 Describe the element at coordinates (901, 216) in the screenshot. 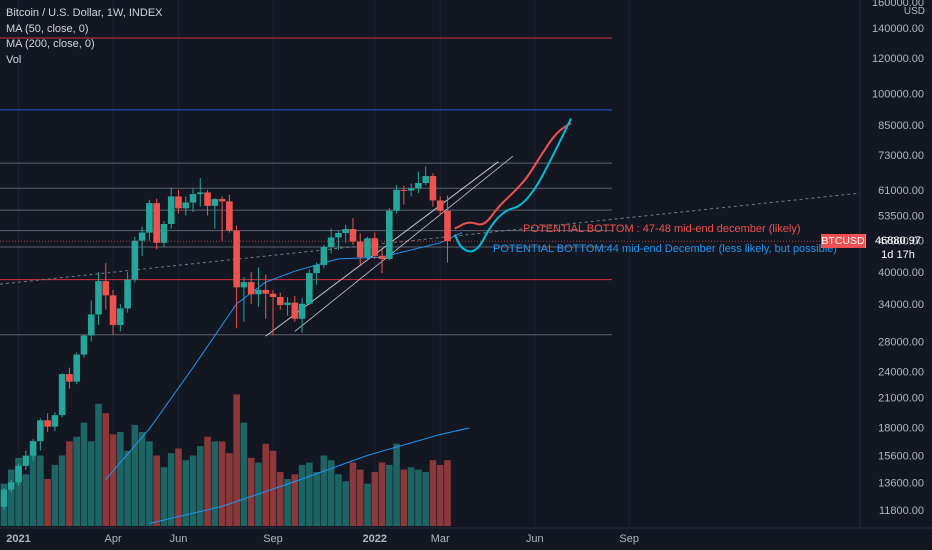

I see `price-tick-label: 53500.00` at that location.